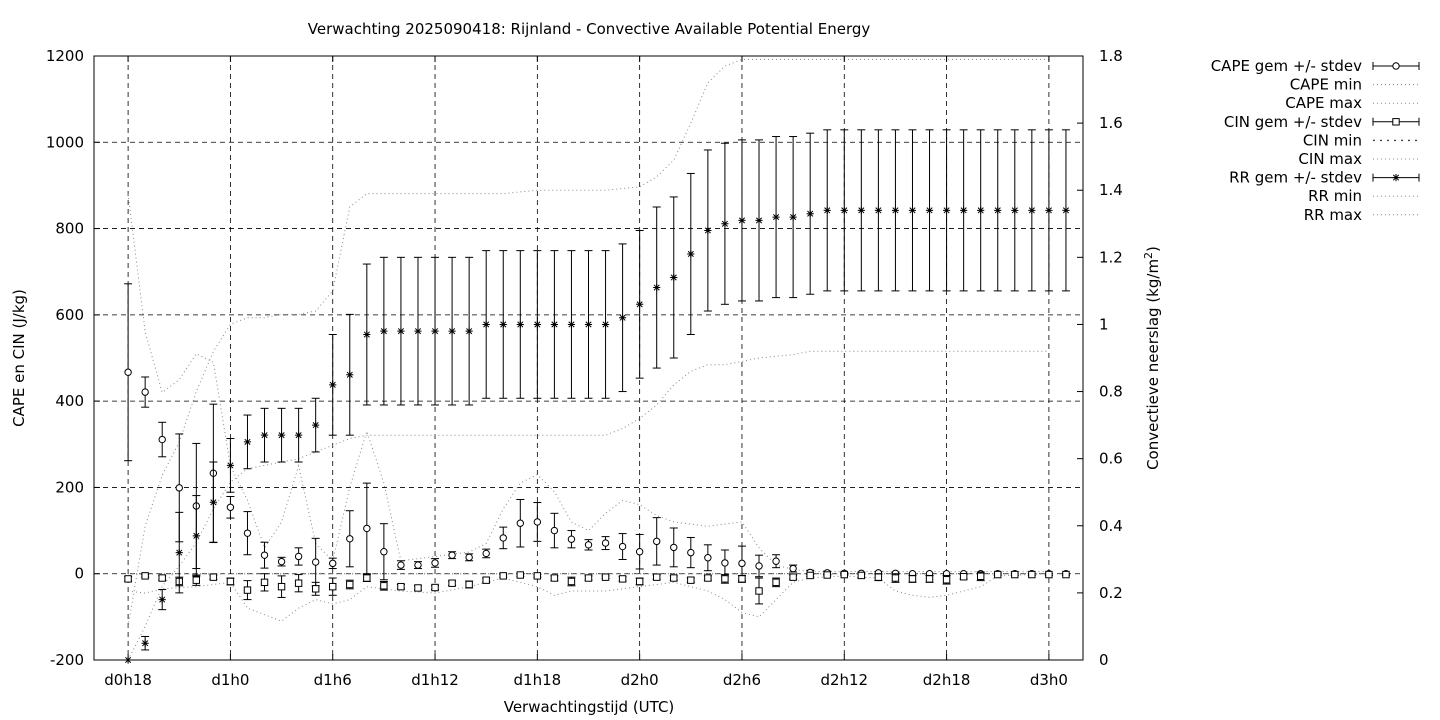  What do you see at coordinates (69, 487) in the screenshot?
I see `y-tick-label: 200` at bounding box center [69, 487].